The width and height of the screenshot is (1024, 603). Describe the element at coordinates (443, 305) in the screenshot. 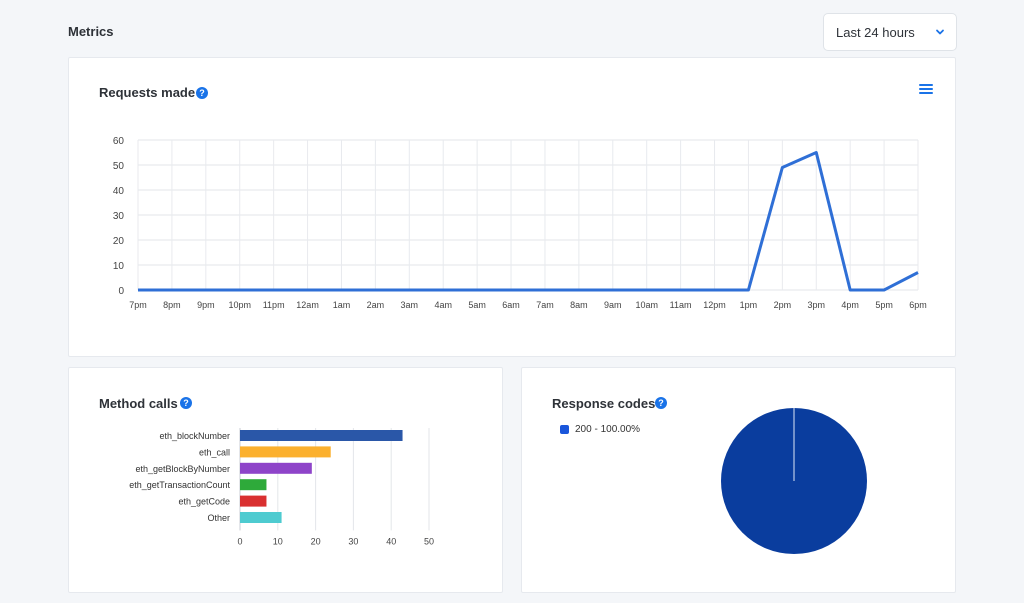

I see `x-tick-label: 4am` at that location.